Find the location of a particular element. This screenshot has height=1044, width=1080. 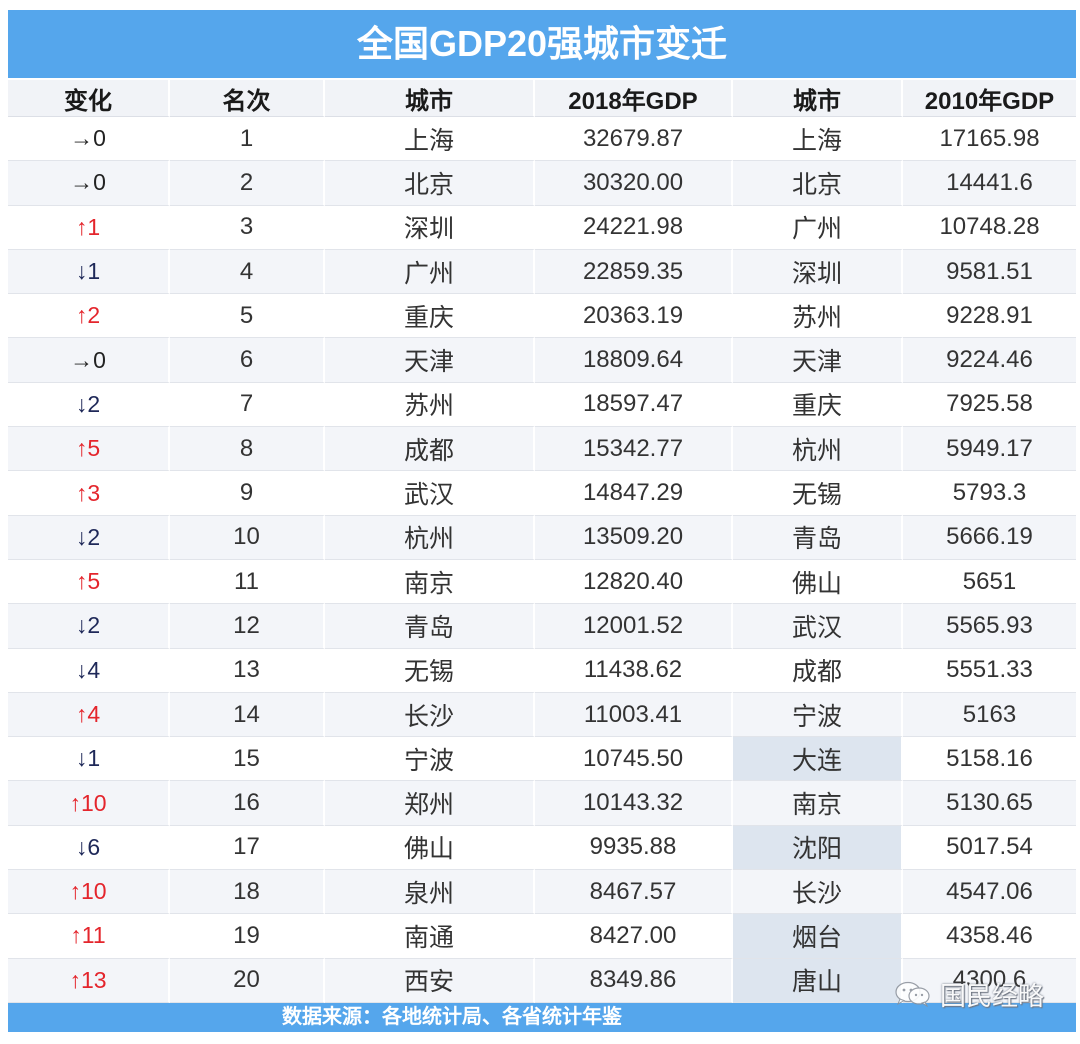

column-header-rank: 名次 is located at coordinates (247, 98).